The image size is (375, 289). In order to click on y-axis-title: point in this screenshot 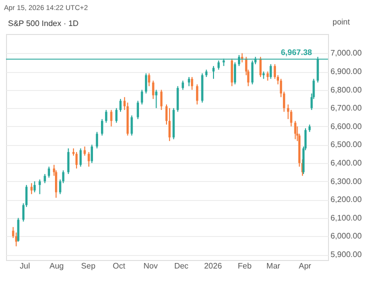, I will do `click(341, 22)`.